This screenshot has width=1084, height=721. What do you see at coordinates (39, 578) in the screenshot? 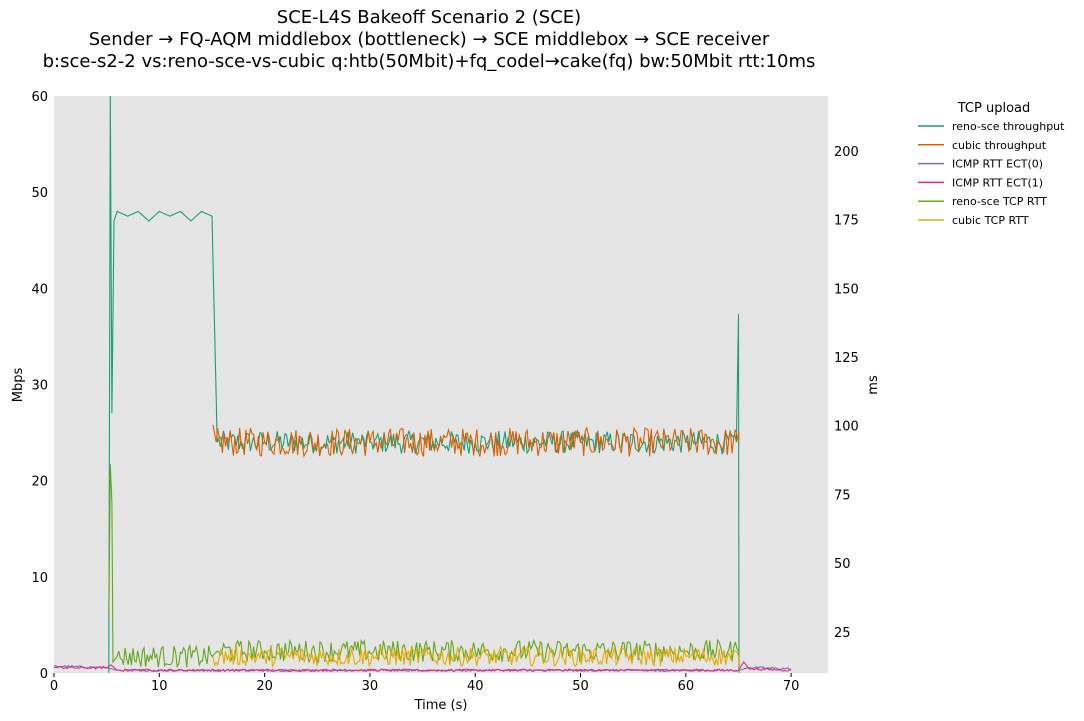
I see `y-left-tick-label: 10` at bounding box center [39, 578].